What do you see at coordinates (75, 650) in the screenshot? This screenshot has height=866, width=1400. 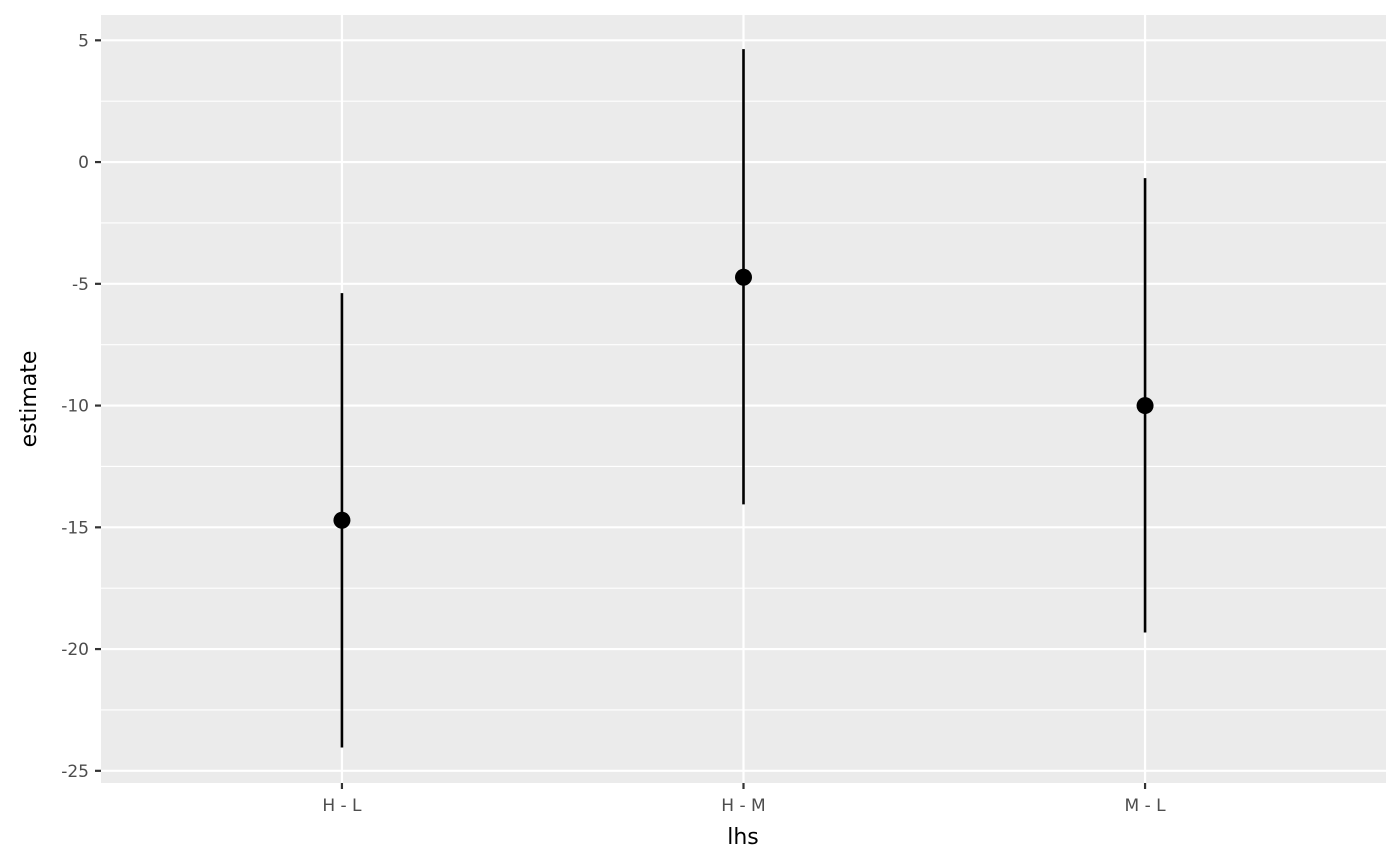 I see `y-tick-label: -20` at bounding box center [75, 650].